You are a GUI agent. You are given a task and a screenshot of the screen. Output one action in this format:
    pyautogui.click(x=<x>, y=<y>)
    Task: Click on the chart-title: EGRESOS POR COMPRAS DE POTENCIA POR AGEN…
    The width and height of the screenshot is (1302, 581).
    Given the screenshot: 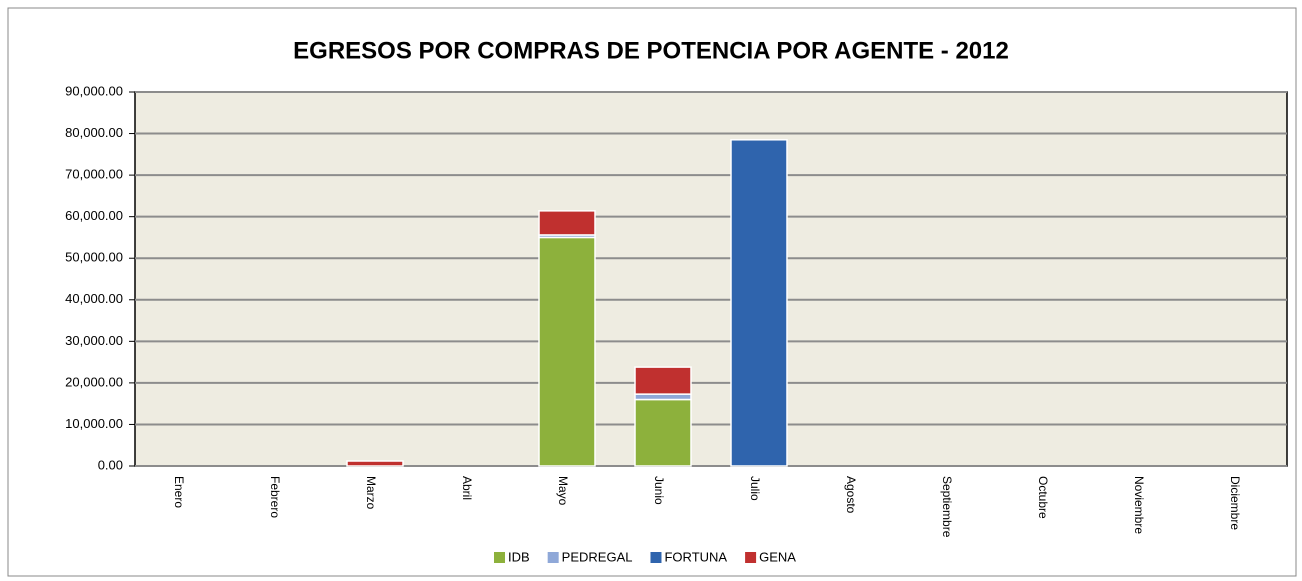 What is the action you would take?
    pyautogui.click(x=651, y=50)
    